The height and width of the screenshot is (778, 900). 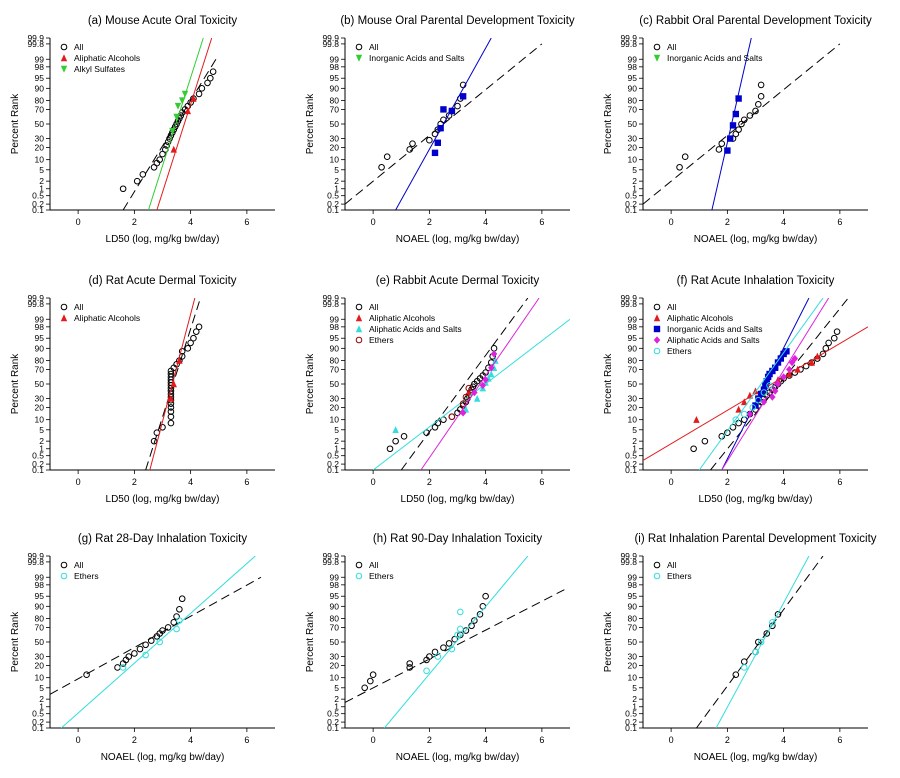 What do you see at coordinates (172, 384) in the screenshot?
I see `series-aliphatic-alcohols` at bounding box center [172, 384].